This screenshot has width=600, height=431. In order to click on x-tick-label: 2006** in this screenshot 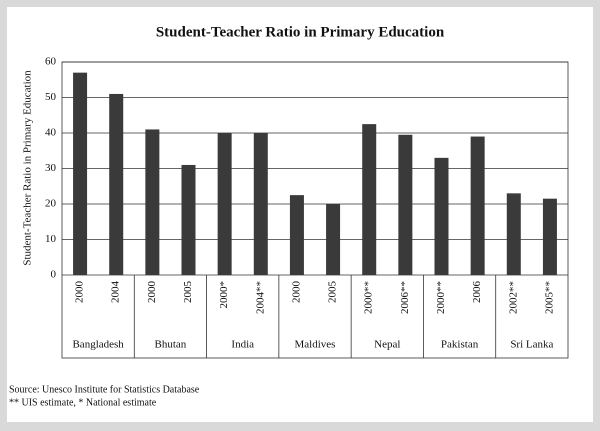, I will do `click(405, 297)`.